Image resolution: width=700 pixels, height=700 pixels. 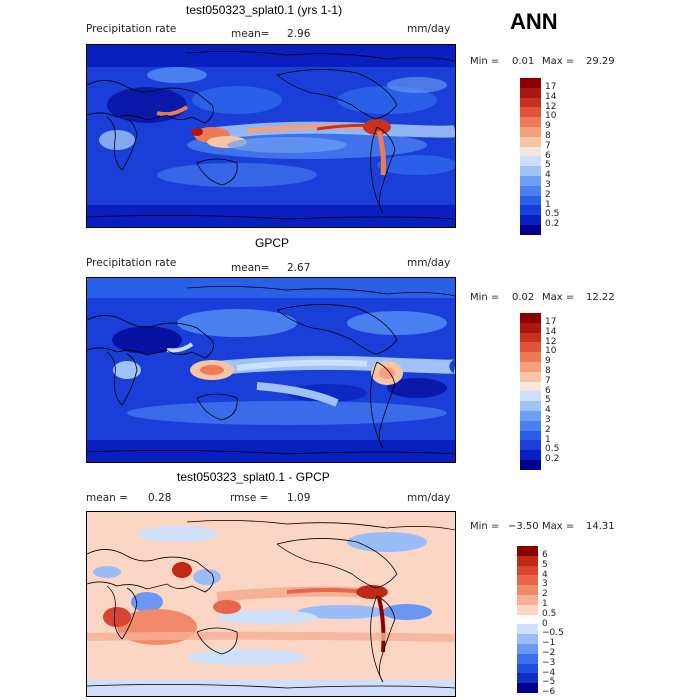 I want to click on colorbar-tick-label: 14, so click(x=551, y=331).